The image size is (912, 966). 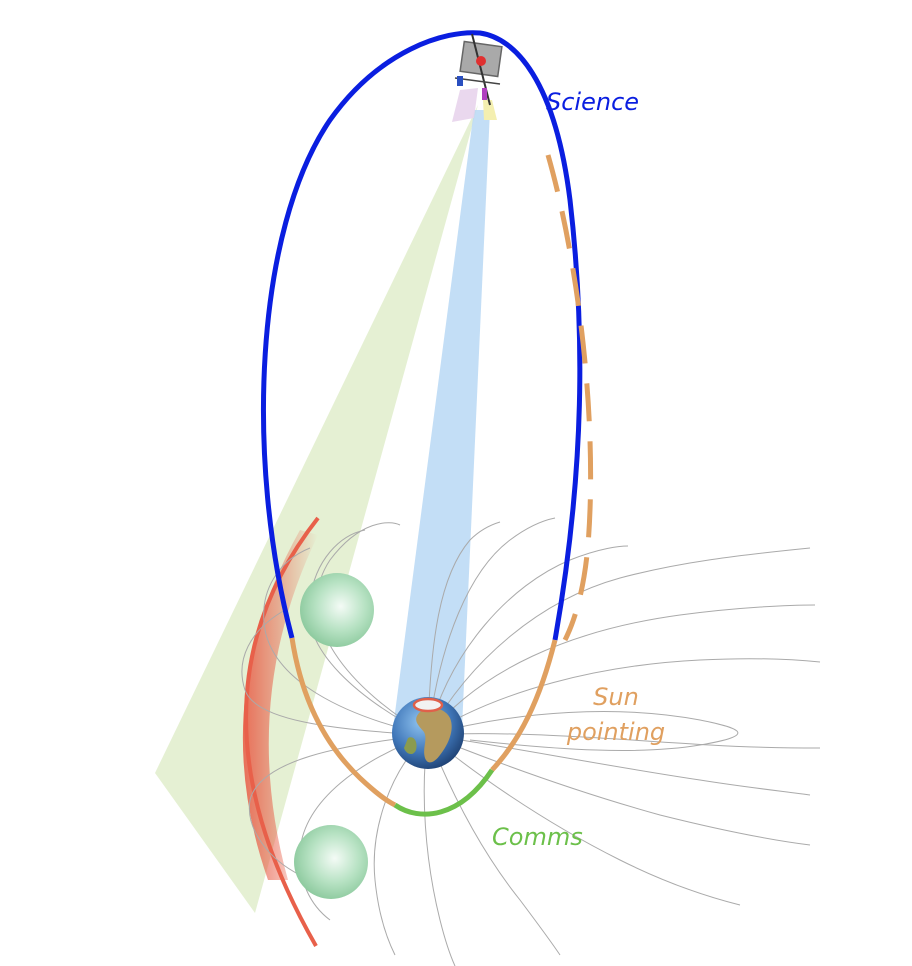 What do you see at coordinates (615, 732) in the screenshot?
I see `label-sun-pointing-line2: pointing` at bounding box center [615, 732].